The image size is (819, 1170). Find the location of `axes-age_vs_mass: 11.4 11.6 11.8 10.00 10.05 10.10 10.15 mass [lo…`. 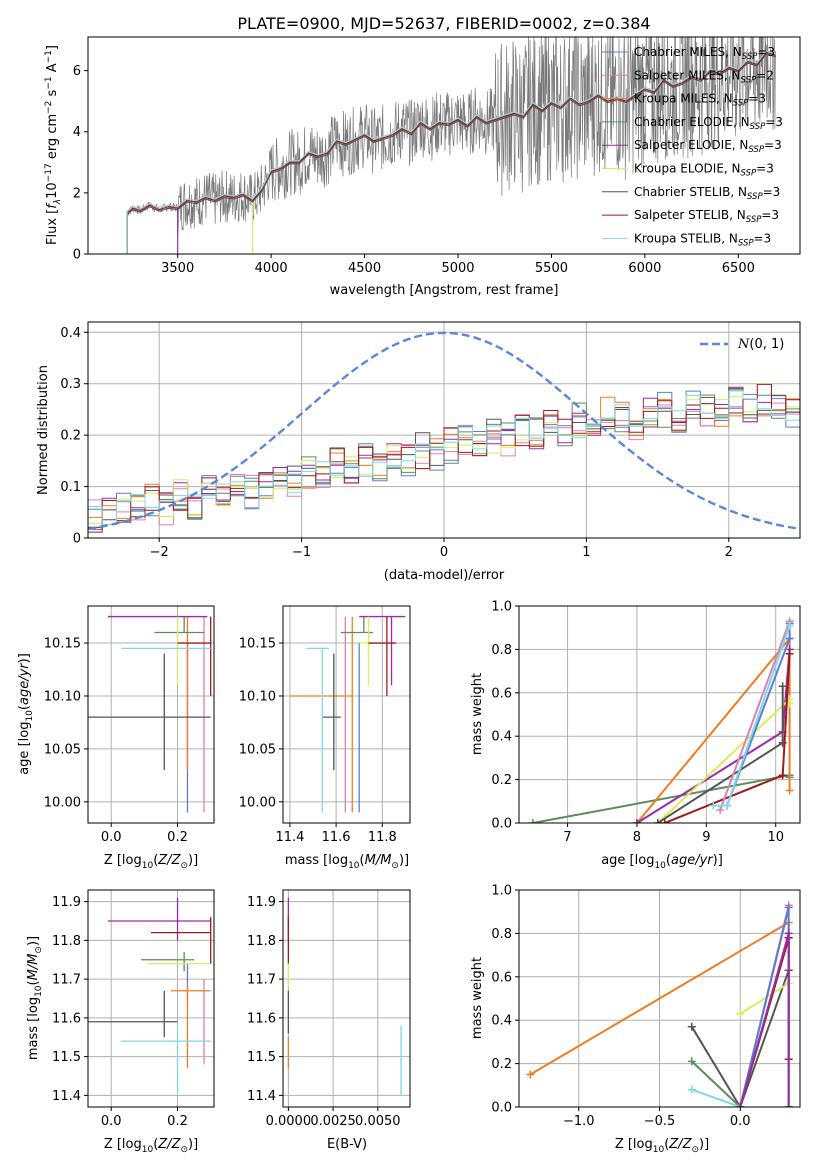

axes-age_vs_mass: 11.4 11.6 11.8 10.00 10.05 10.10 10.15 mass [lo… is located at coordinates (325, 738).